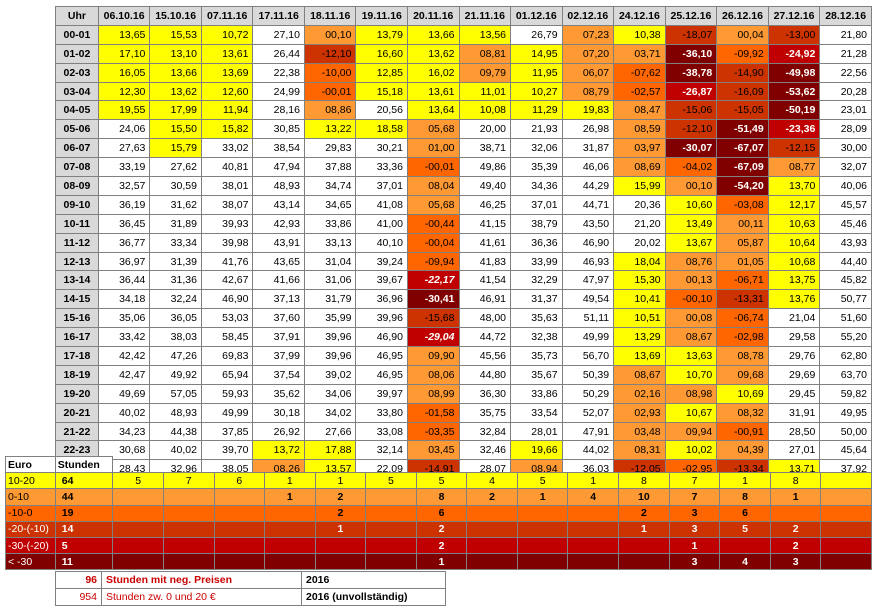  I want to click on price-cell: 32,38, so click(536, 337).